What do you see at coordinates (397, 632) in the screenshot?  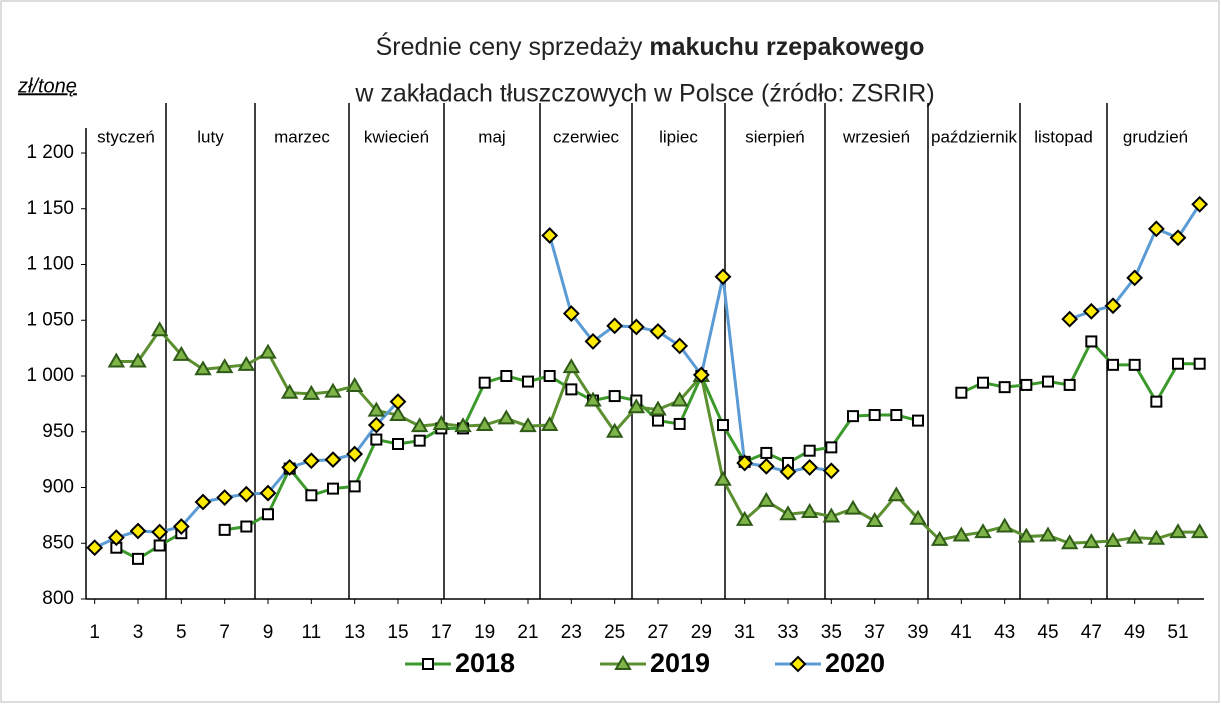 I see `x-tick-label: 15` at bounding box center [397, 632].